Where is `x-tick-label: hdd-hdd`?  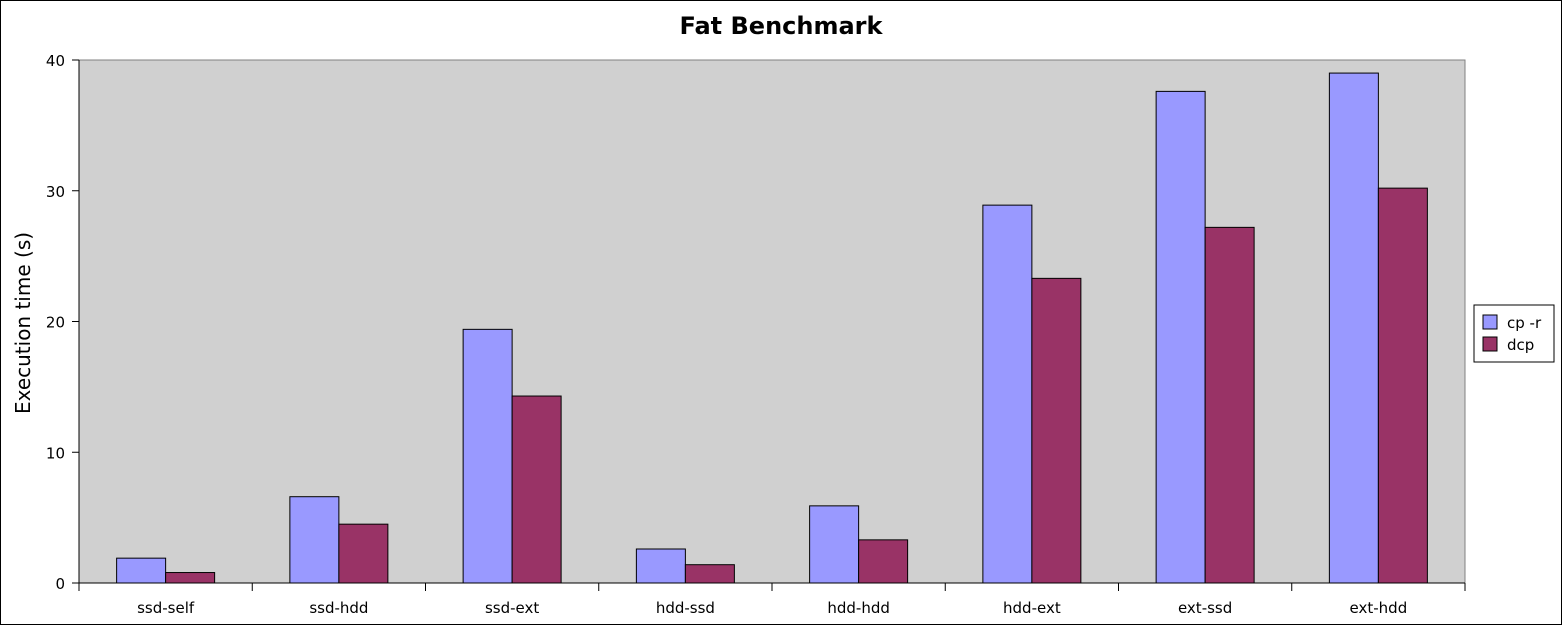
x-tick-label: hdd-hdd is located at coordinates (858, 608).